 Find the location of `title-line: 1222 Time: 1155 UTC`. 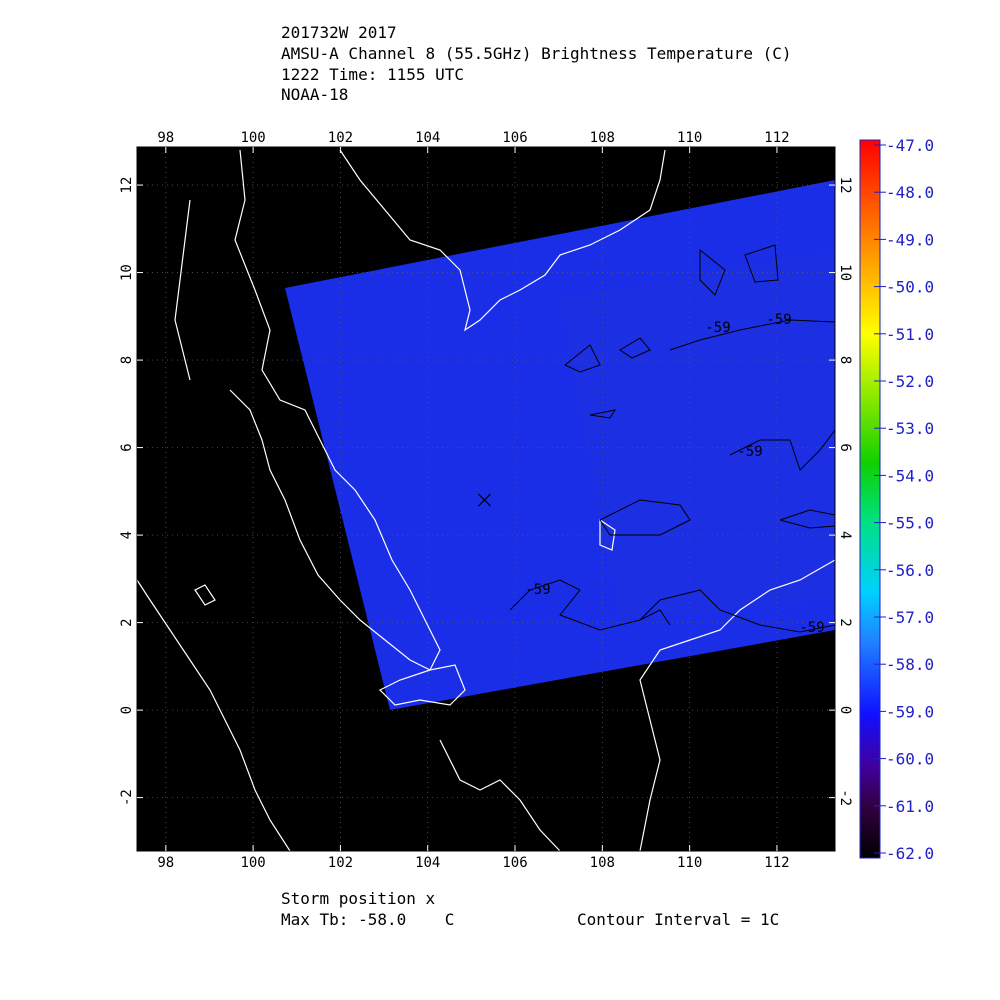

title-line: 1222 Time: 1155 UTC is located at coordinates (372, 74).